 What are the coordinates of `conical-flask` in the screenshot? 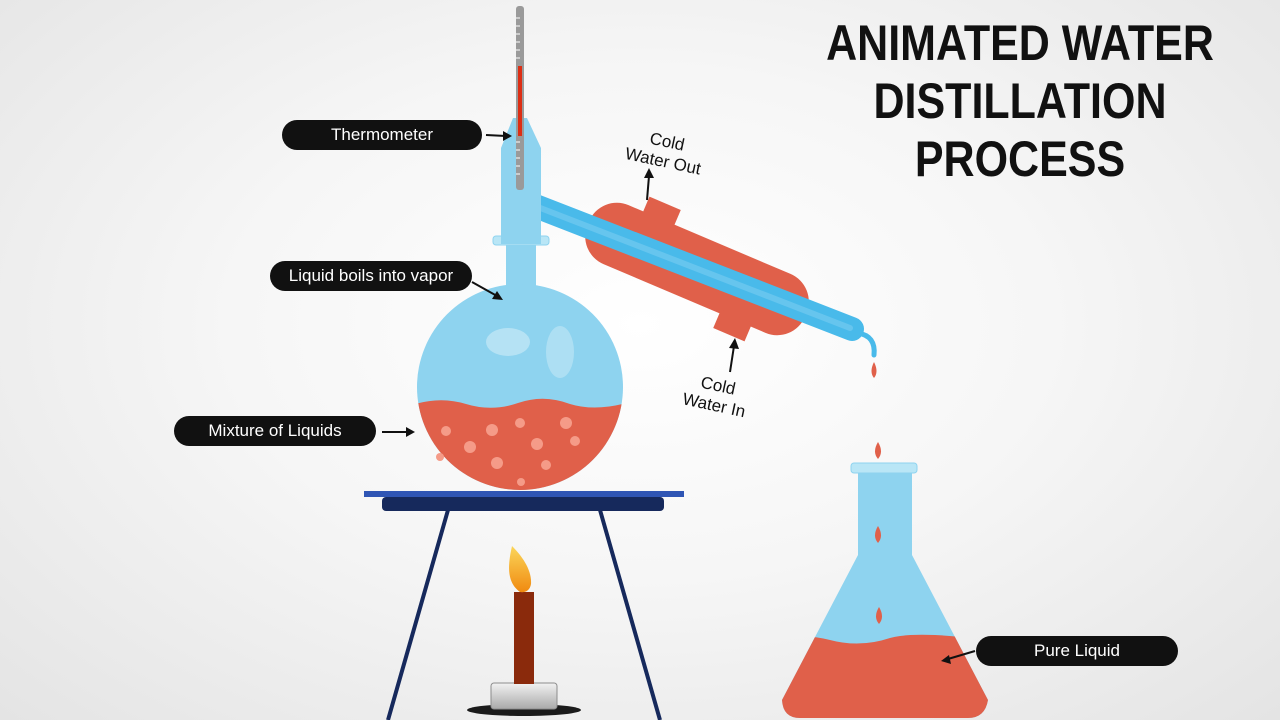 It's located at (885, 590).